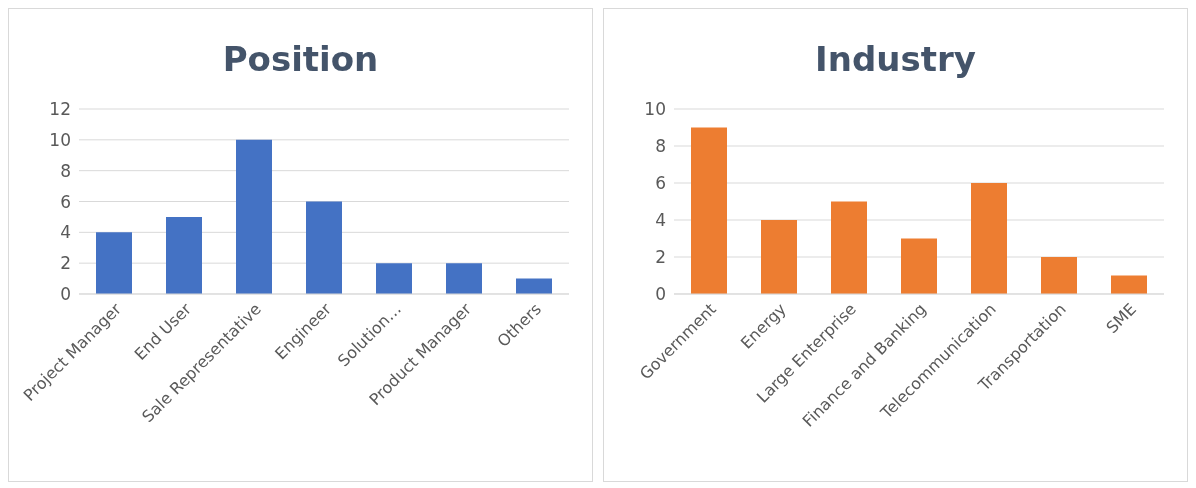  Describe the element at coordinates (895, 60) in the screenshot. I see `chart-title: Industry` at that location.